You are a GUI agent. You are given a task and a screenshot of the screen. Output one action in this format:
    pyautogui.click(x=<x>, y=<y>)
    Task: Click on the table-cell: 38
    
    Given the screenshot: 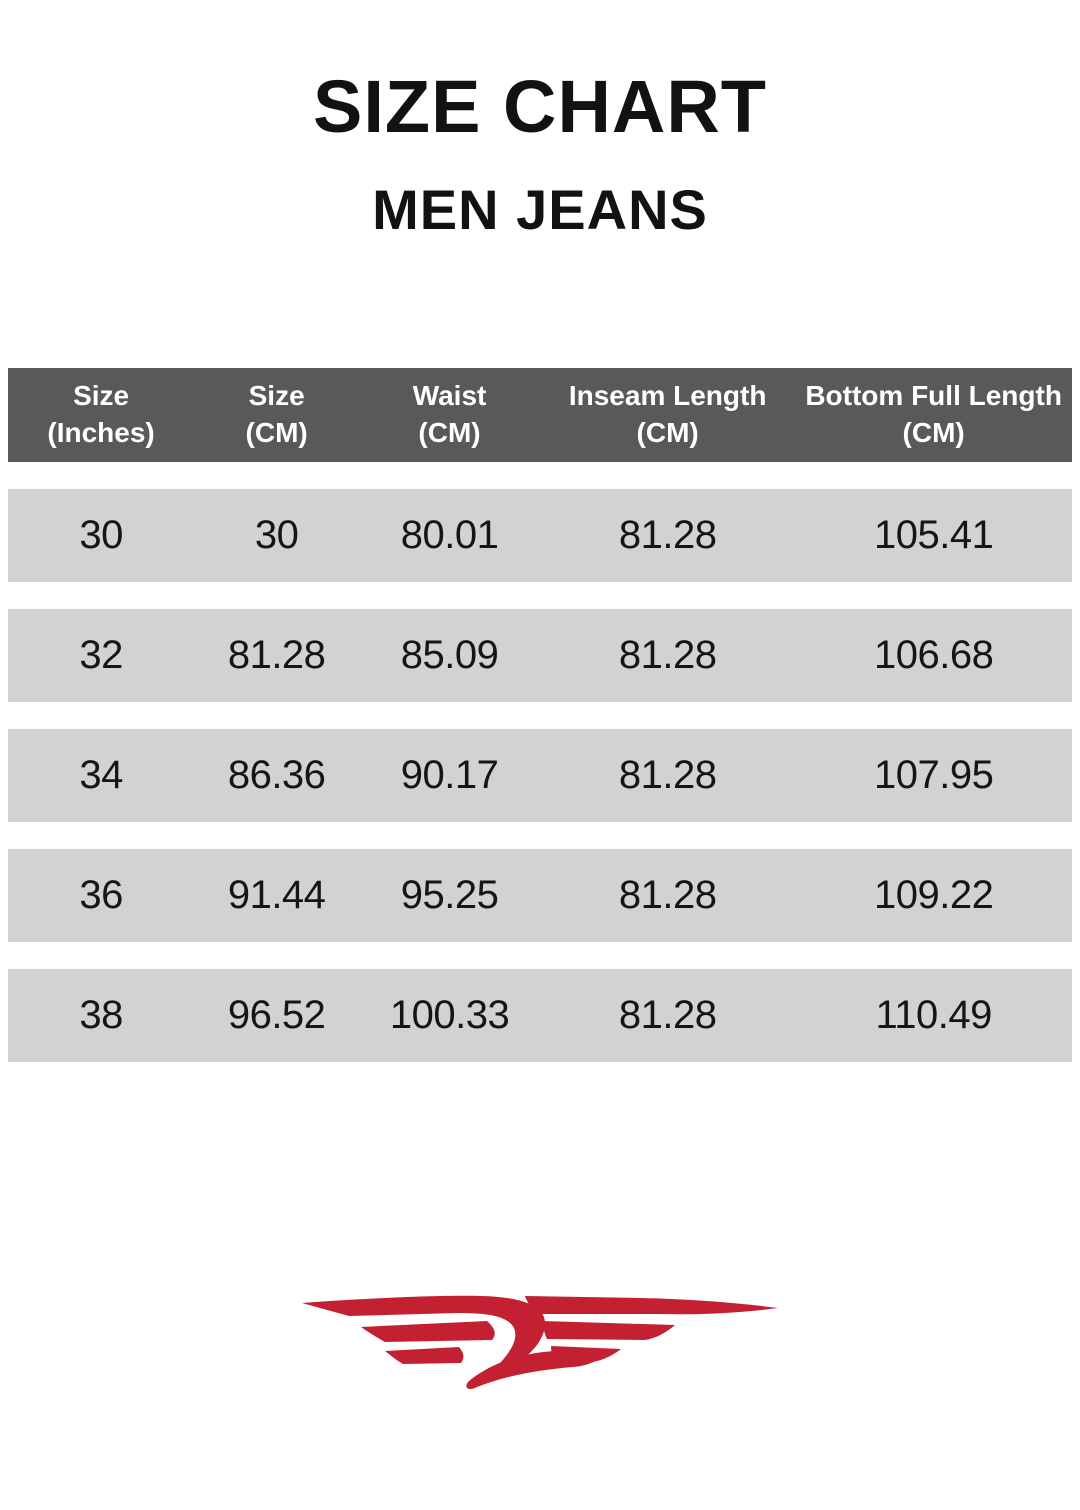 What is the action you would take?
    pyautogui.click(x=101, y=1015)
    